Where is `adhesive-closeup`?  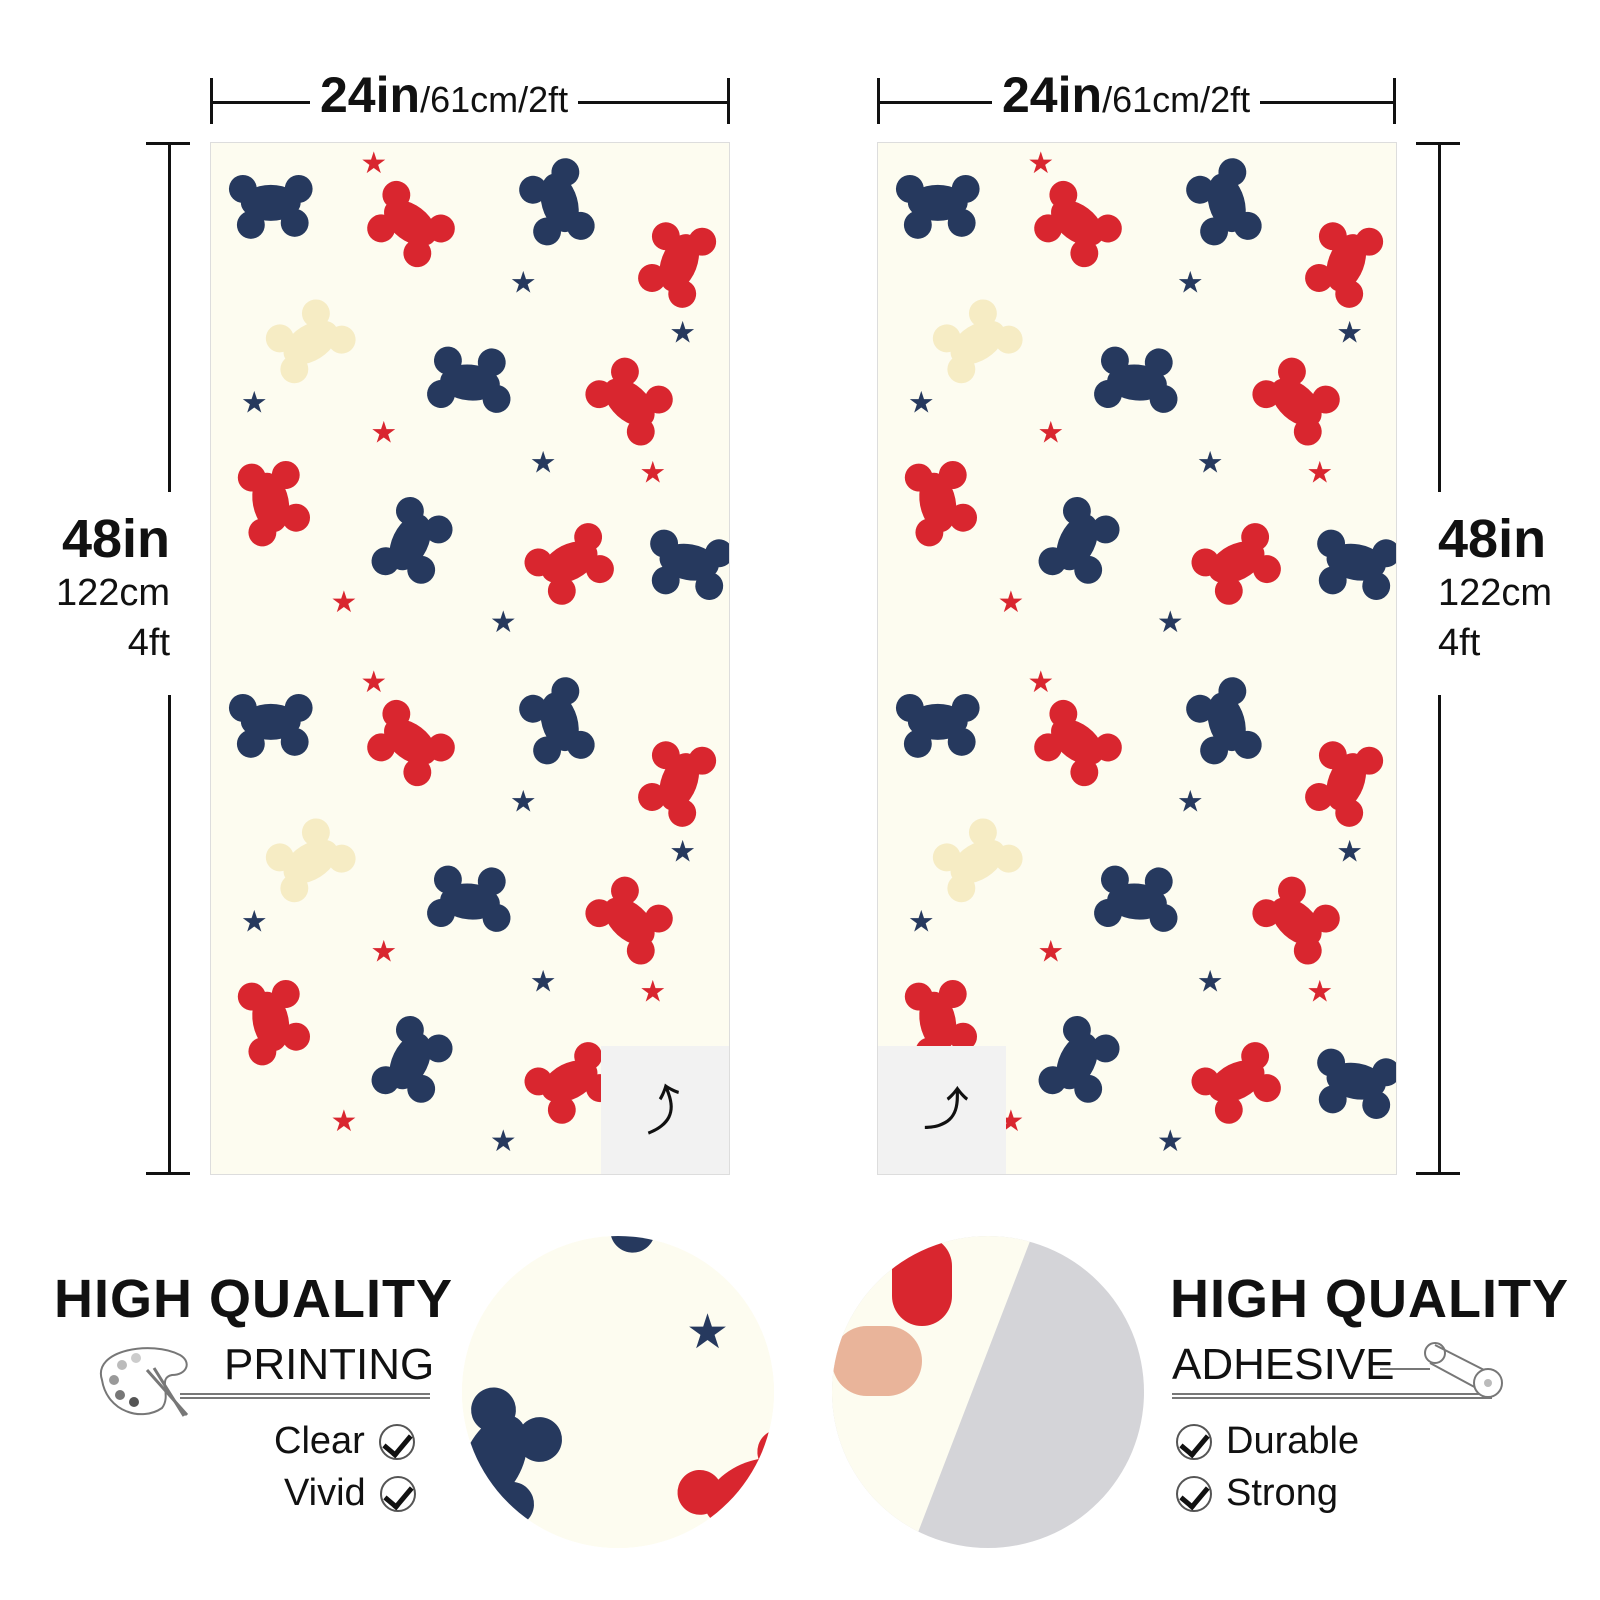
adhesive-closeup is located at coordinates (988, 1392).